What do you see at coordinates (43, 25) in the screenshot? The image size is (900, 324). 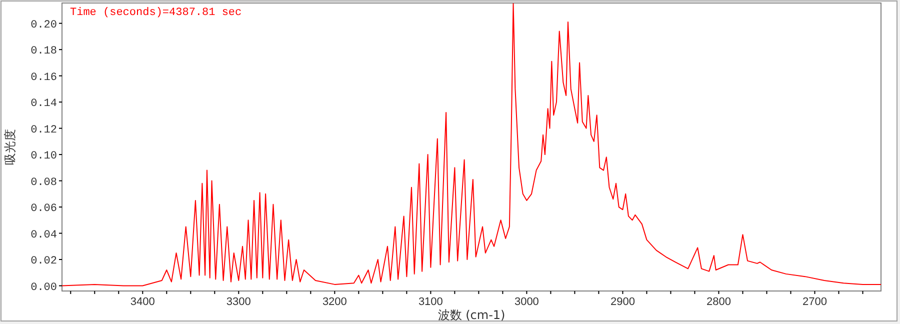 I see `y-tick-label: 0.20` at bounding box center [43, 25].